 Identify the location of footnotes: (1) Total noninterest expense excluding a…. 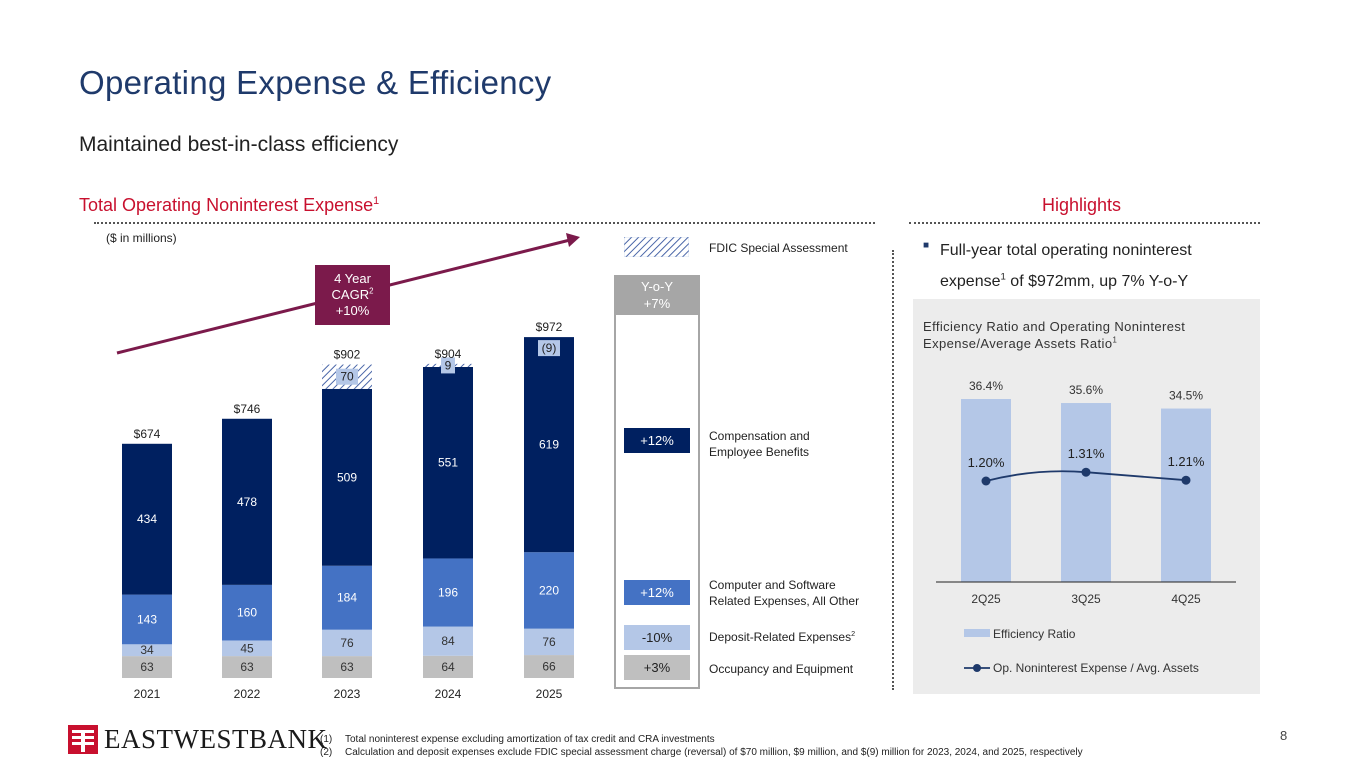
(701, 746).